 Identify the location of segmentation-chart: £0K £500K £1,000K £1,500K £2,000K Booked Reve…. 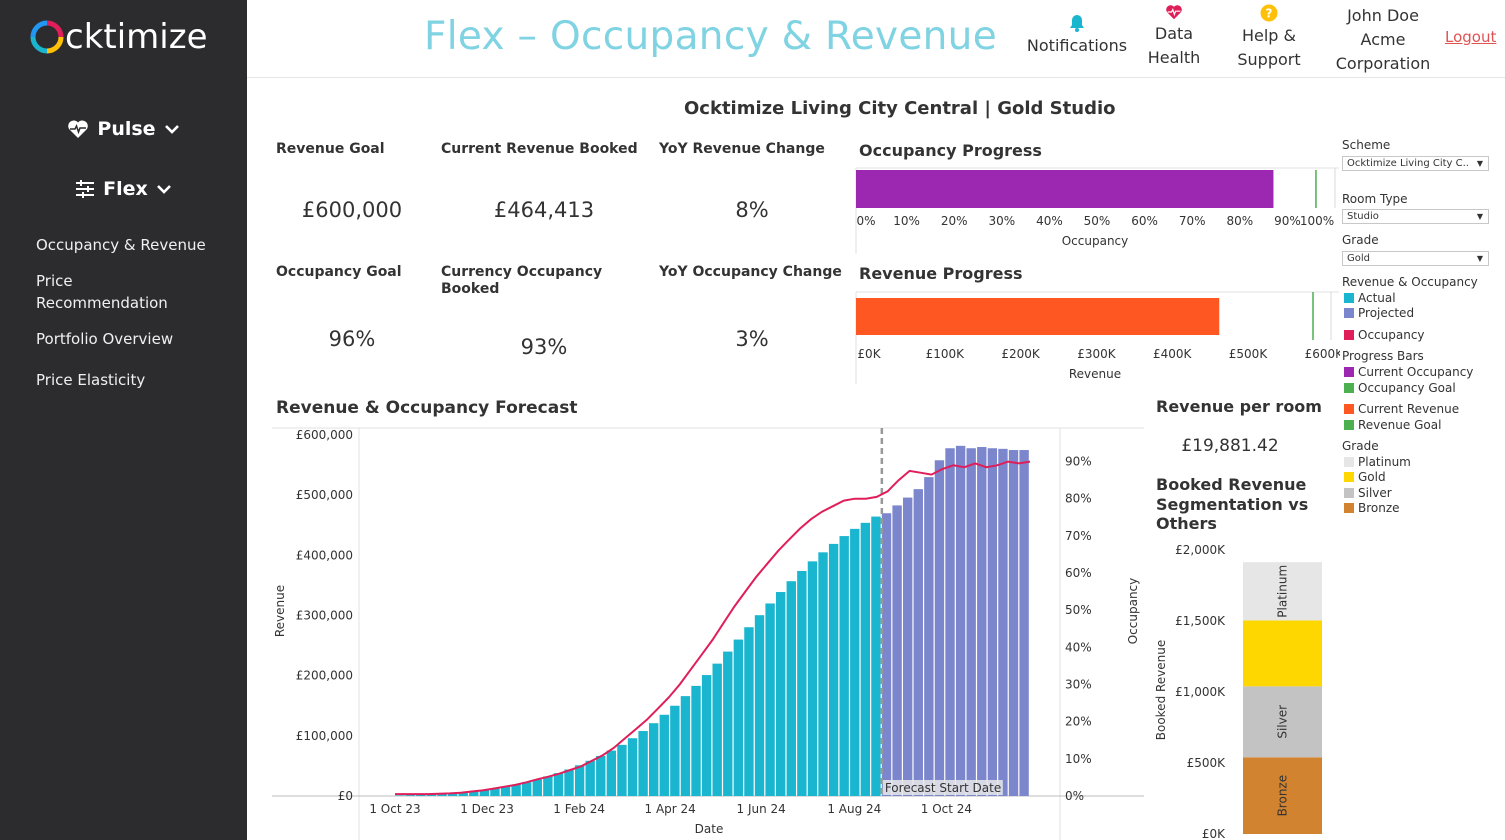
(1238, 691).